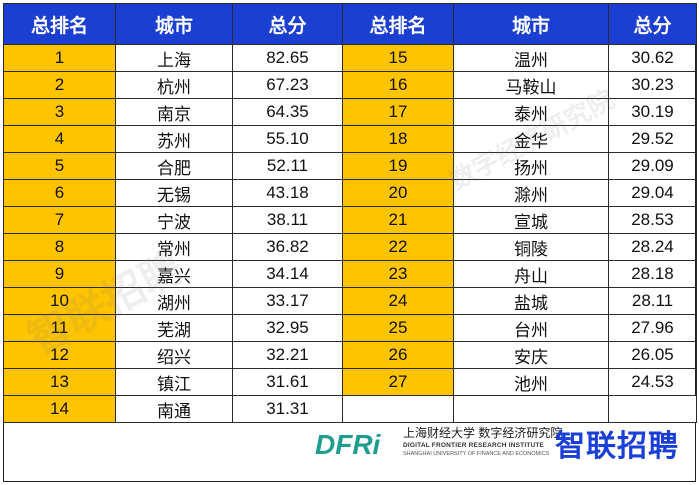 The image size is (699, 485). I want to click on rank-cell: 13, so click(59, 382).